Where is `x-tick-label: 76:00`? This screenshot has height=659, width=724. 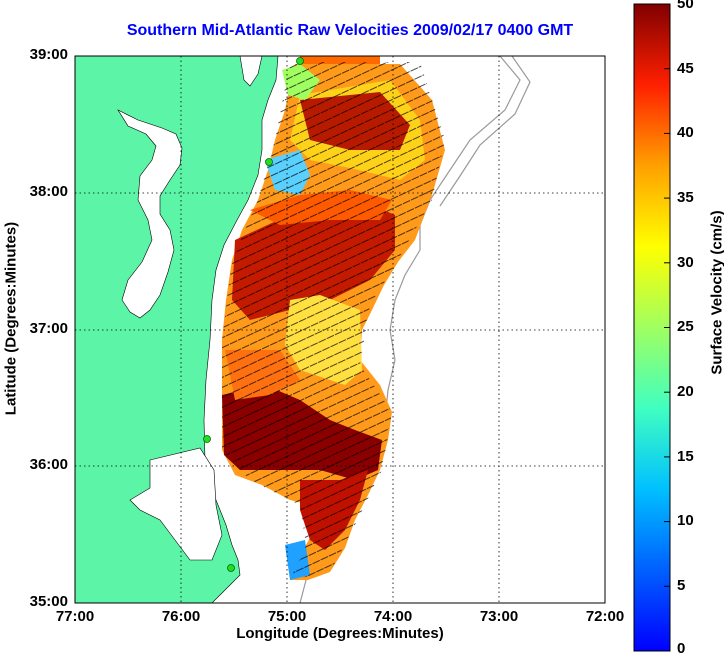
x-tick-label: 76:00 is located at coordinates (181, 616).